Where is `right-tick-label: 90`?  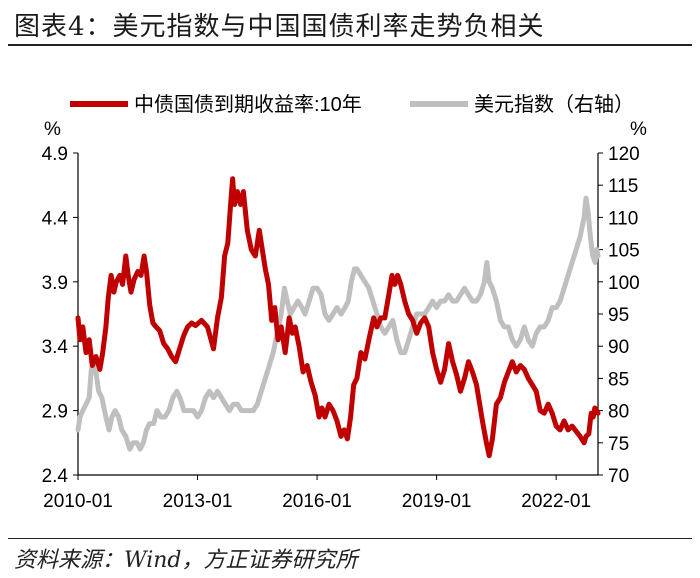
right-tick-label: 90 is located at coordinates (618, 347).